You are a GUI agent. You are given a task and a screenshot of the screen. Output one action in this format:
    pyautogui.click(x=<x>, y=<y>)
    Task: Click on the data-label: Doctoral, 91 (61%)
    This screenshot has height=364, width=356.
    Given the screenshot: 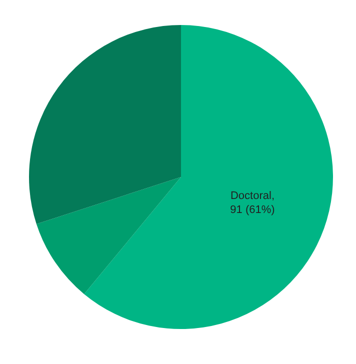 What is the action you would take?
    pyautogui.click(x=252, y=202)
    